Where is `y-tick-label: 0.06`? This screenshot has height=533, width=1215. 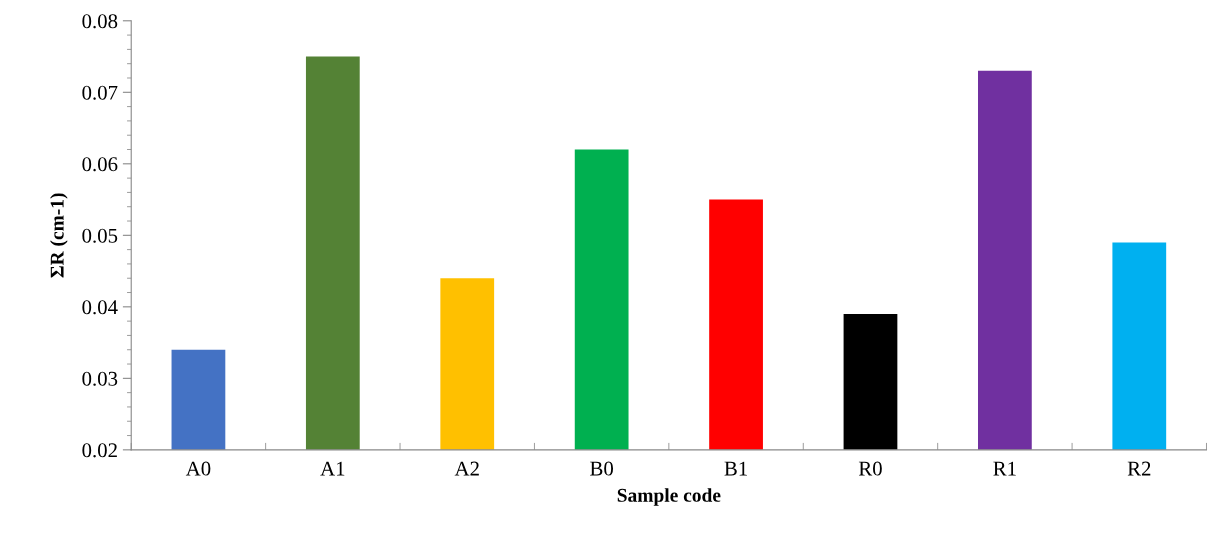 y-tick-label: 0.06 is located at coordinates (100, 164).